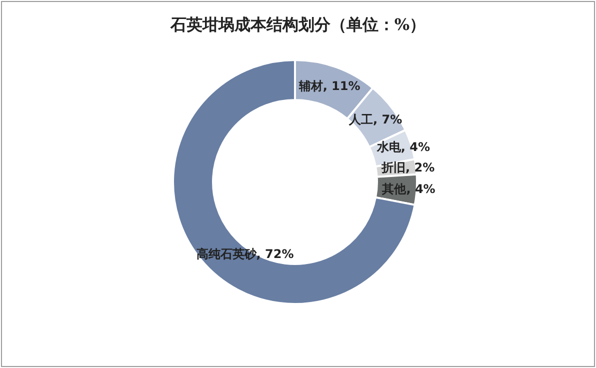  What do you see at coordinates (403, 147) in the screenshot?
I see `slice-label: 水电, 4%` at bounding box center [403, 147].